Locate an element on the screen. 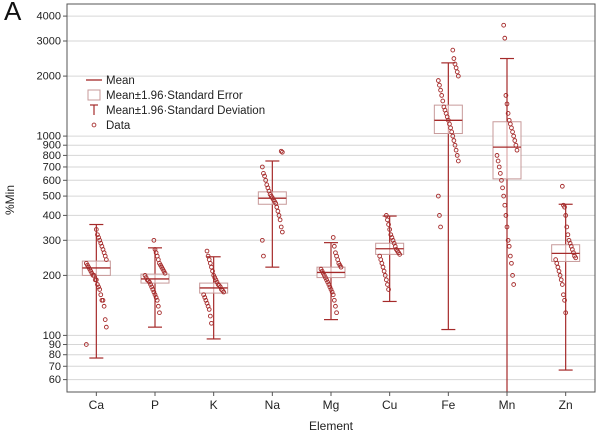  x-axis-label: Element is located at coordinates (331, 426).